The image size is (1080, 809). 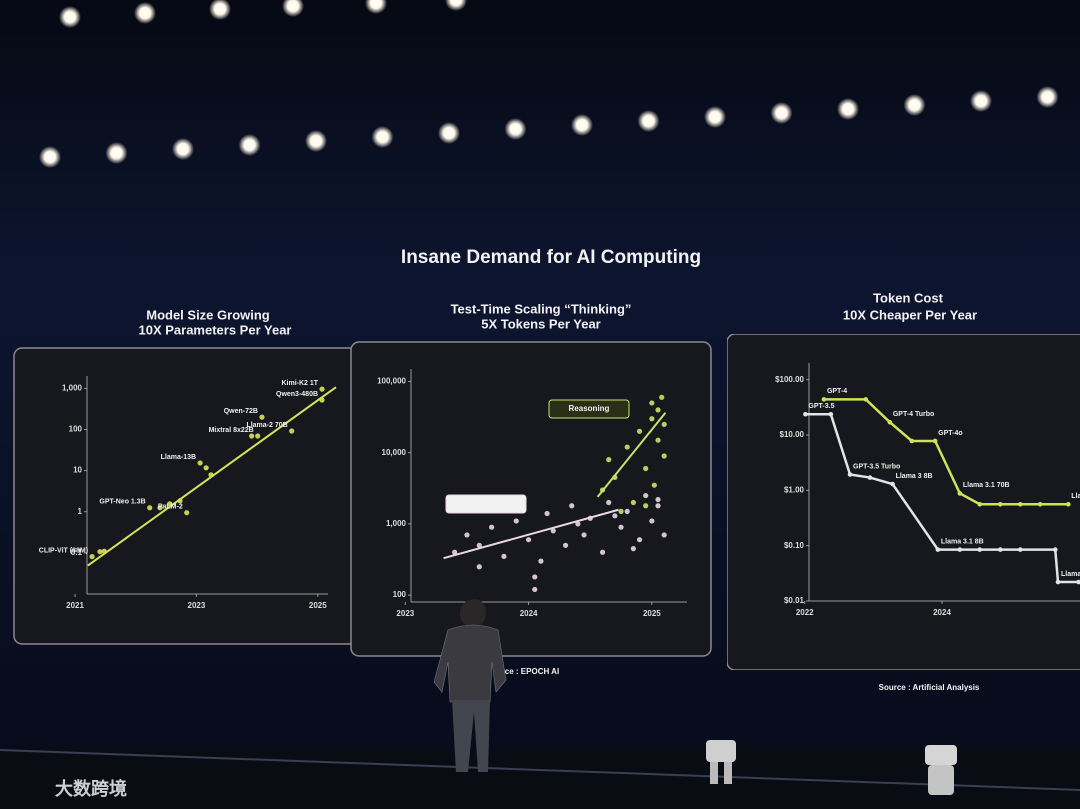 I want to click on x-tick-label: 2025, so click(x=318, y=605).